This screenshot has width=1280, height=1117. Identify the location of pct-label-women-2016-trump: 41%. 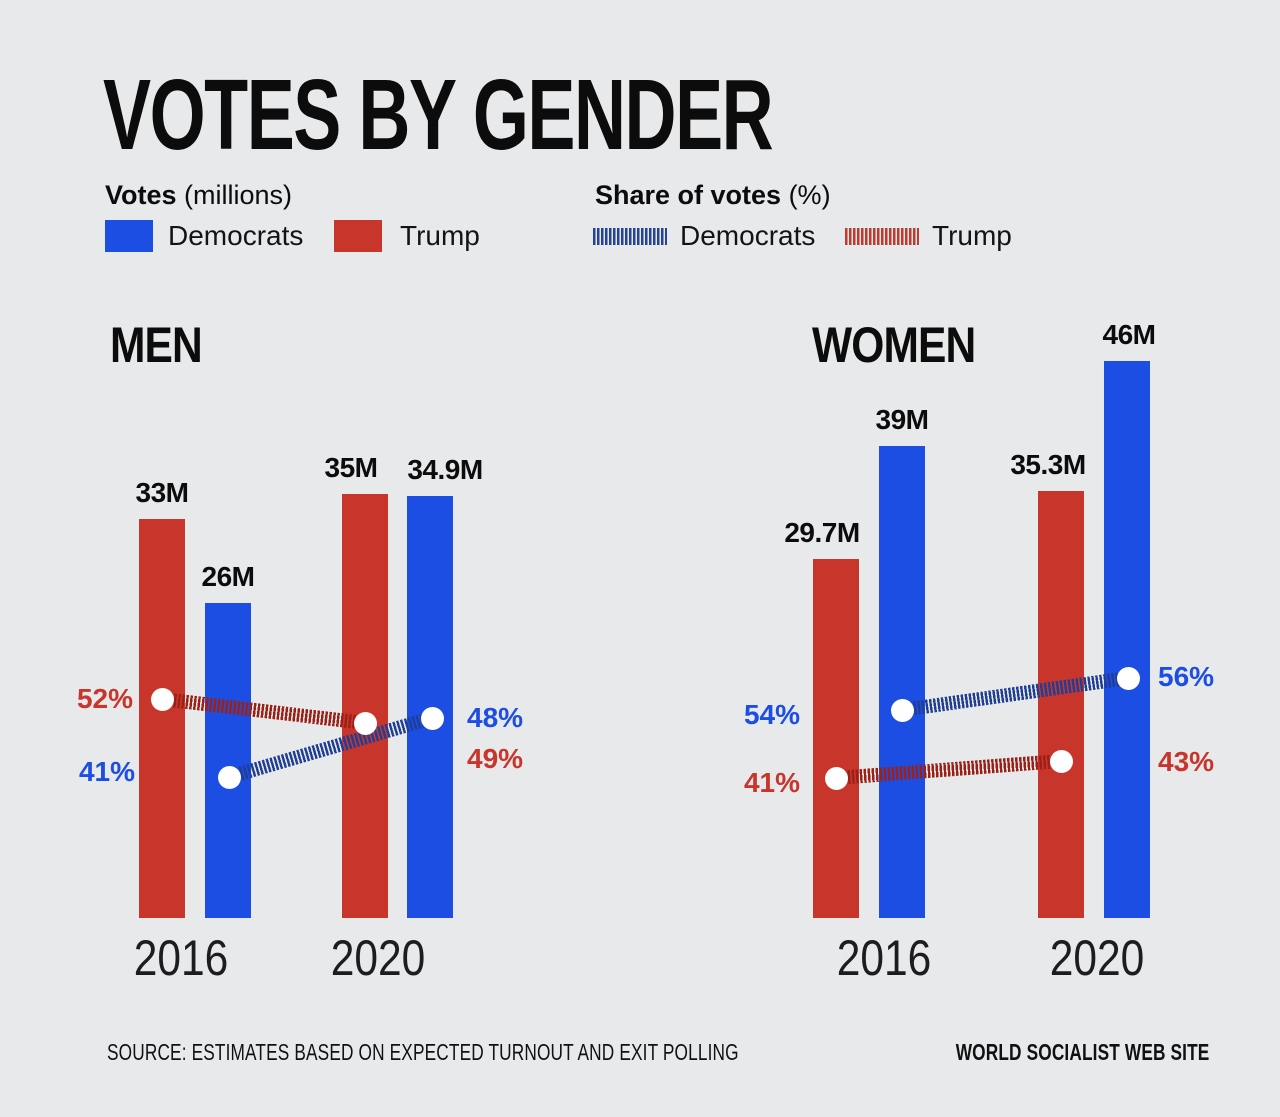
(771, 782).